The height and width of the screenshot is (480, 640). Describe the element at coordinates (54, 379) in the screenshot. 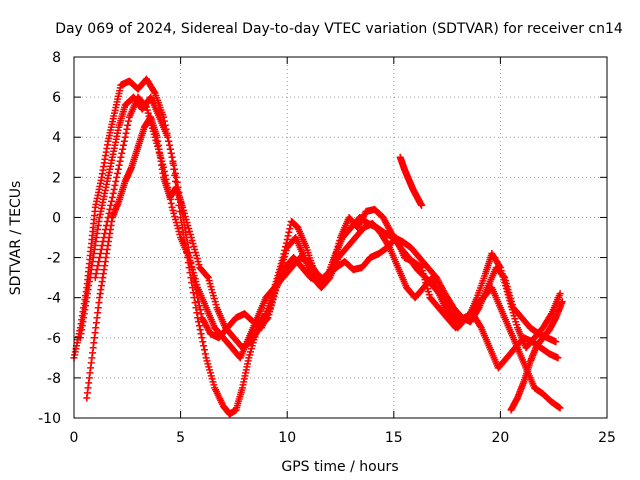

I see `y-tick-label: -8` at that location.